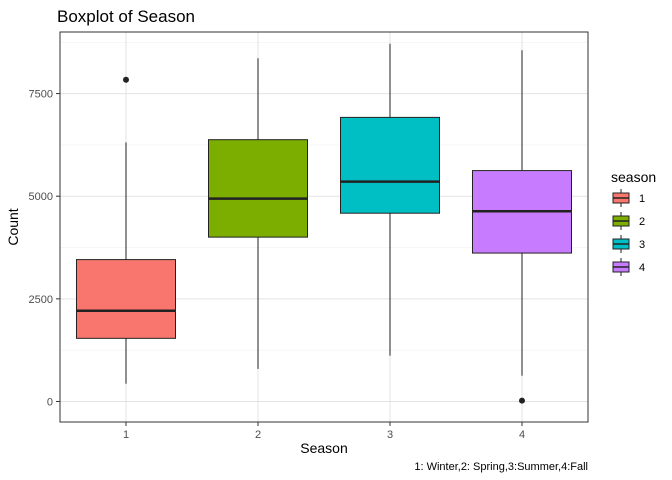 This screenshot has height=480, width=672. What do you see at coordinates (642, 199) in the screenshot?
I see `legend-label: 1` at bounding box center [642, 199].